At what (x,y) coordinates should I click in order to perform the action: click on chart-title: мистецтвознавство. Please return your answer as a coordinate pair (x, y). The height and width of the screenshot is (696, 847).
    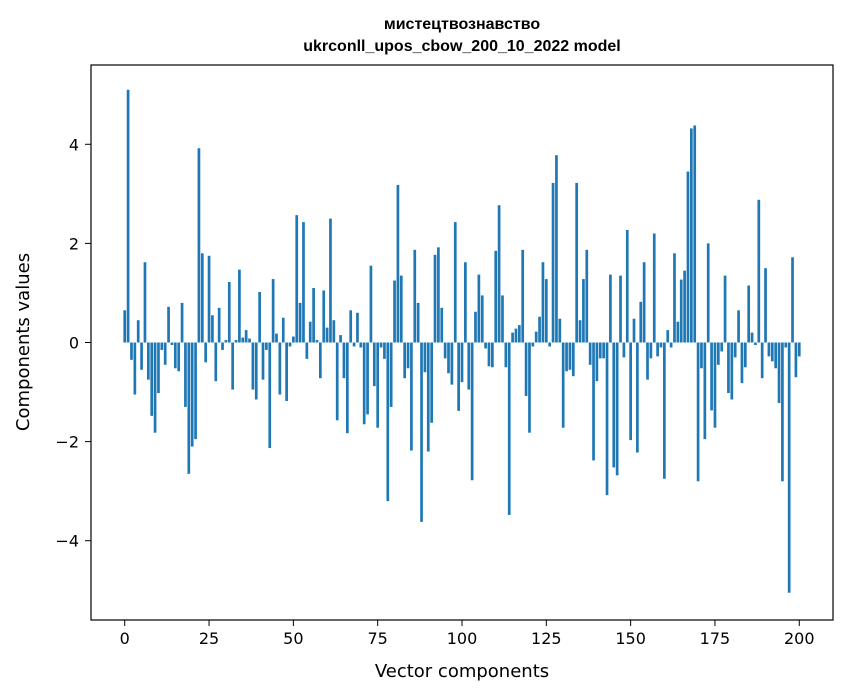
    Looking at the image, I should click on (462, 24).